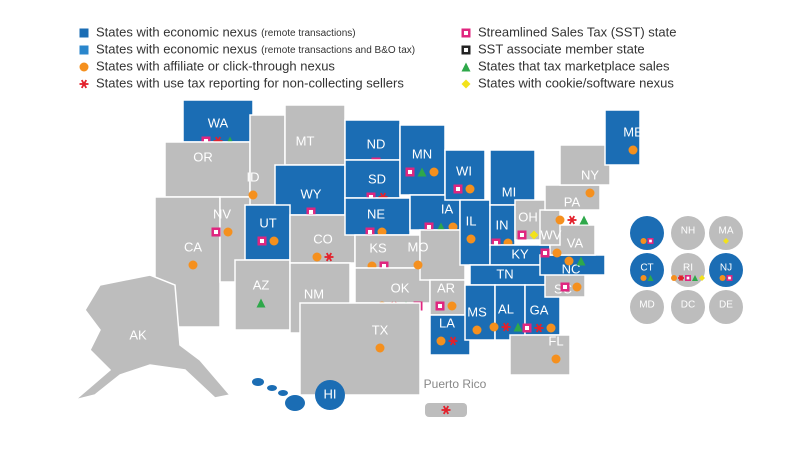 This screenshot has width=802, height=472. Describe the element at coordinates (528, 216) in the screenshot. I see `state-label: OH` at that location.